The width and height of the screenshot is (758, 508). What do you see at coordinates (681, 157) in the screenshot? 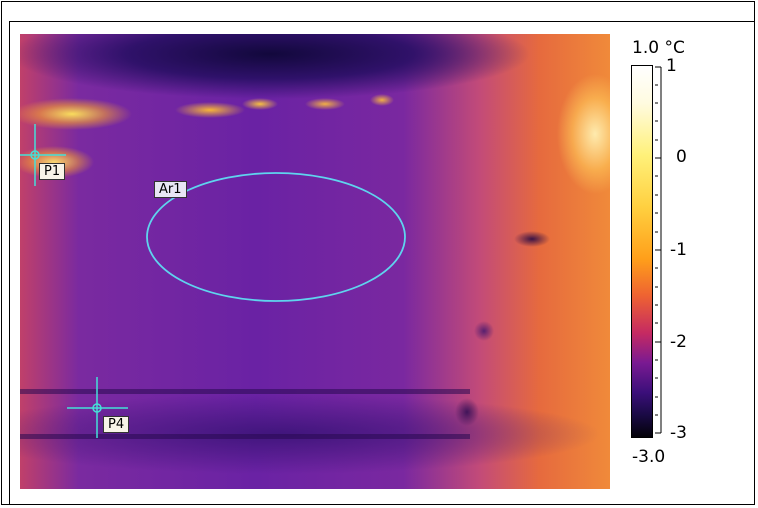
I see `scale-tick-label: 0` at bounding box center [681, 157].